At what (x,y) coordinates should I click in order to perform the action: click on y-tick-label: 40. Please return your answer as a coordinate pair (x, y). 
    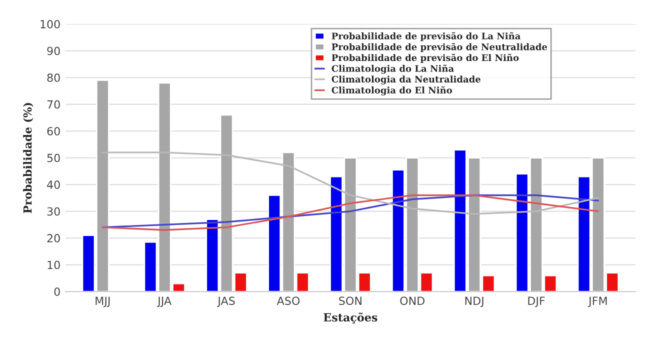
    Looking at the image, I should click on (53, 184).